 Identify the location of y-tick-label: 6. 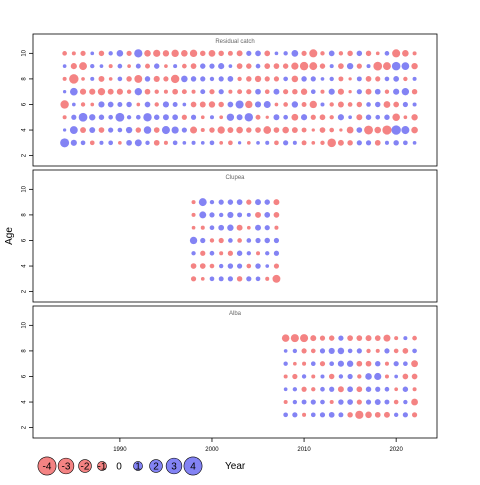
(25, 376).